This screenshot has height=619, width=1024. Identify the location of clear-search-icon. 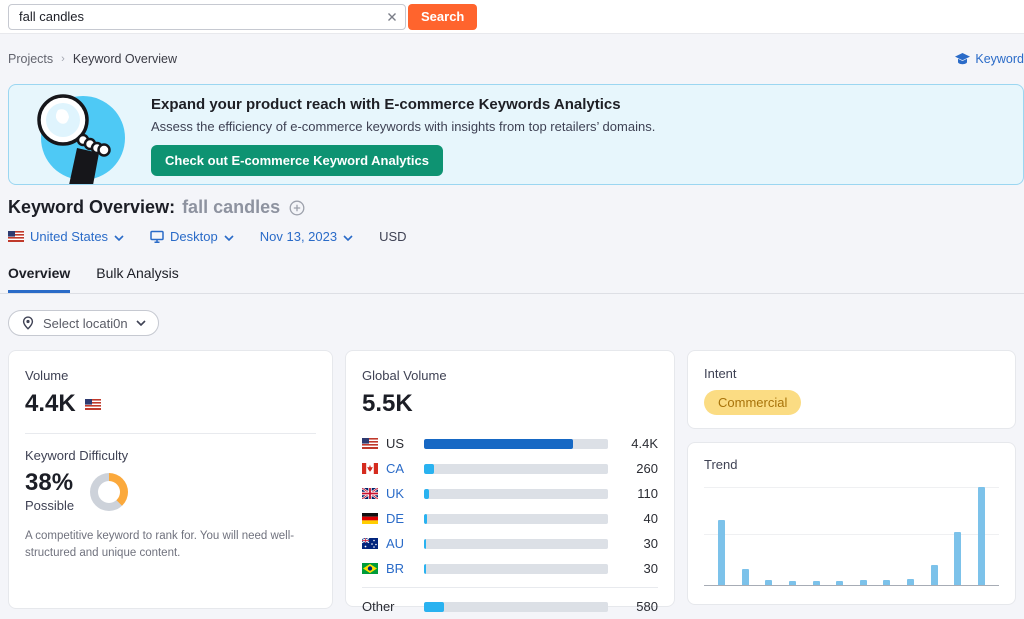
(392, 17).